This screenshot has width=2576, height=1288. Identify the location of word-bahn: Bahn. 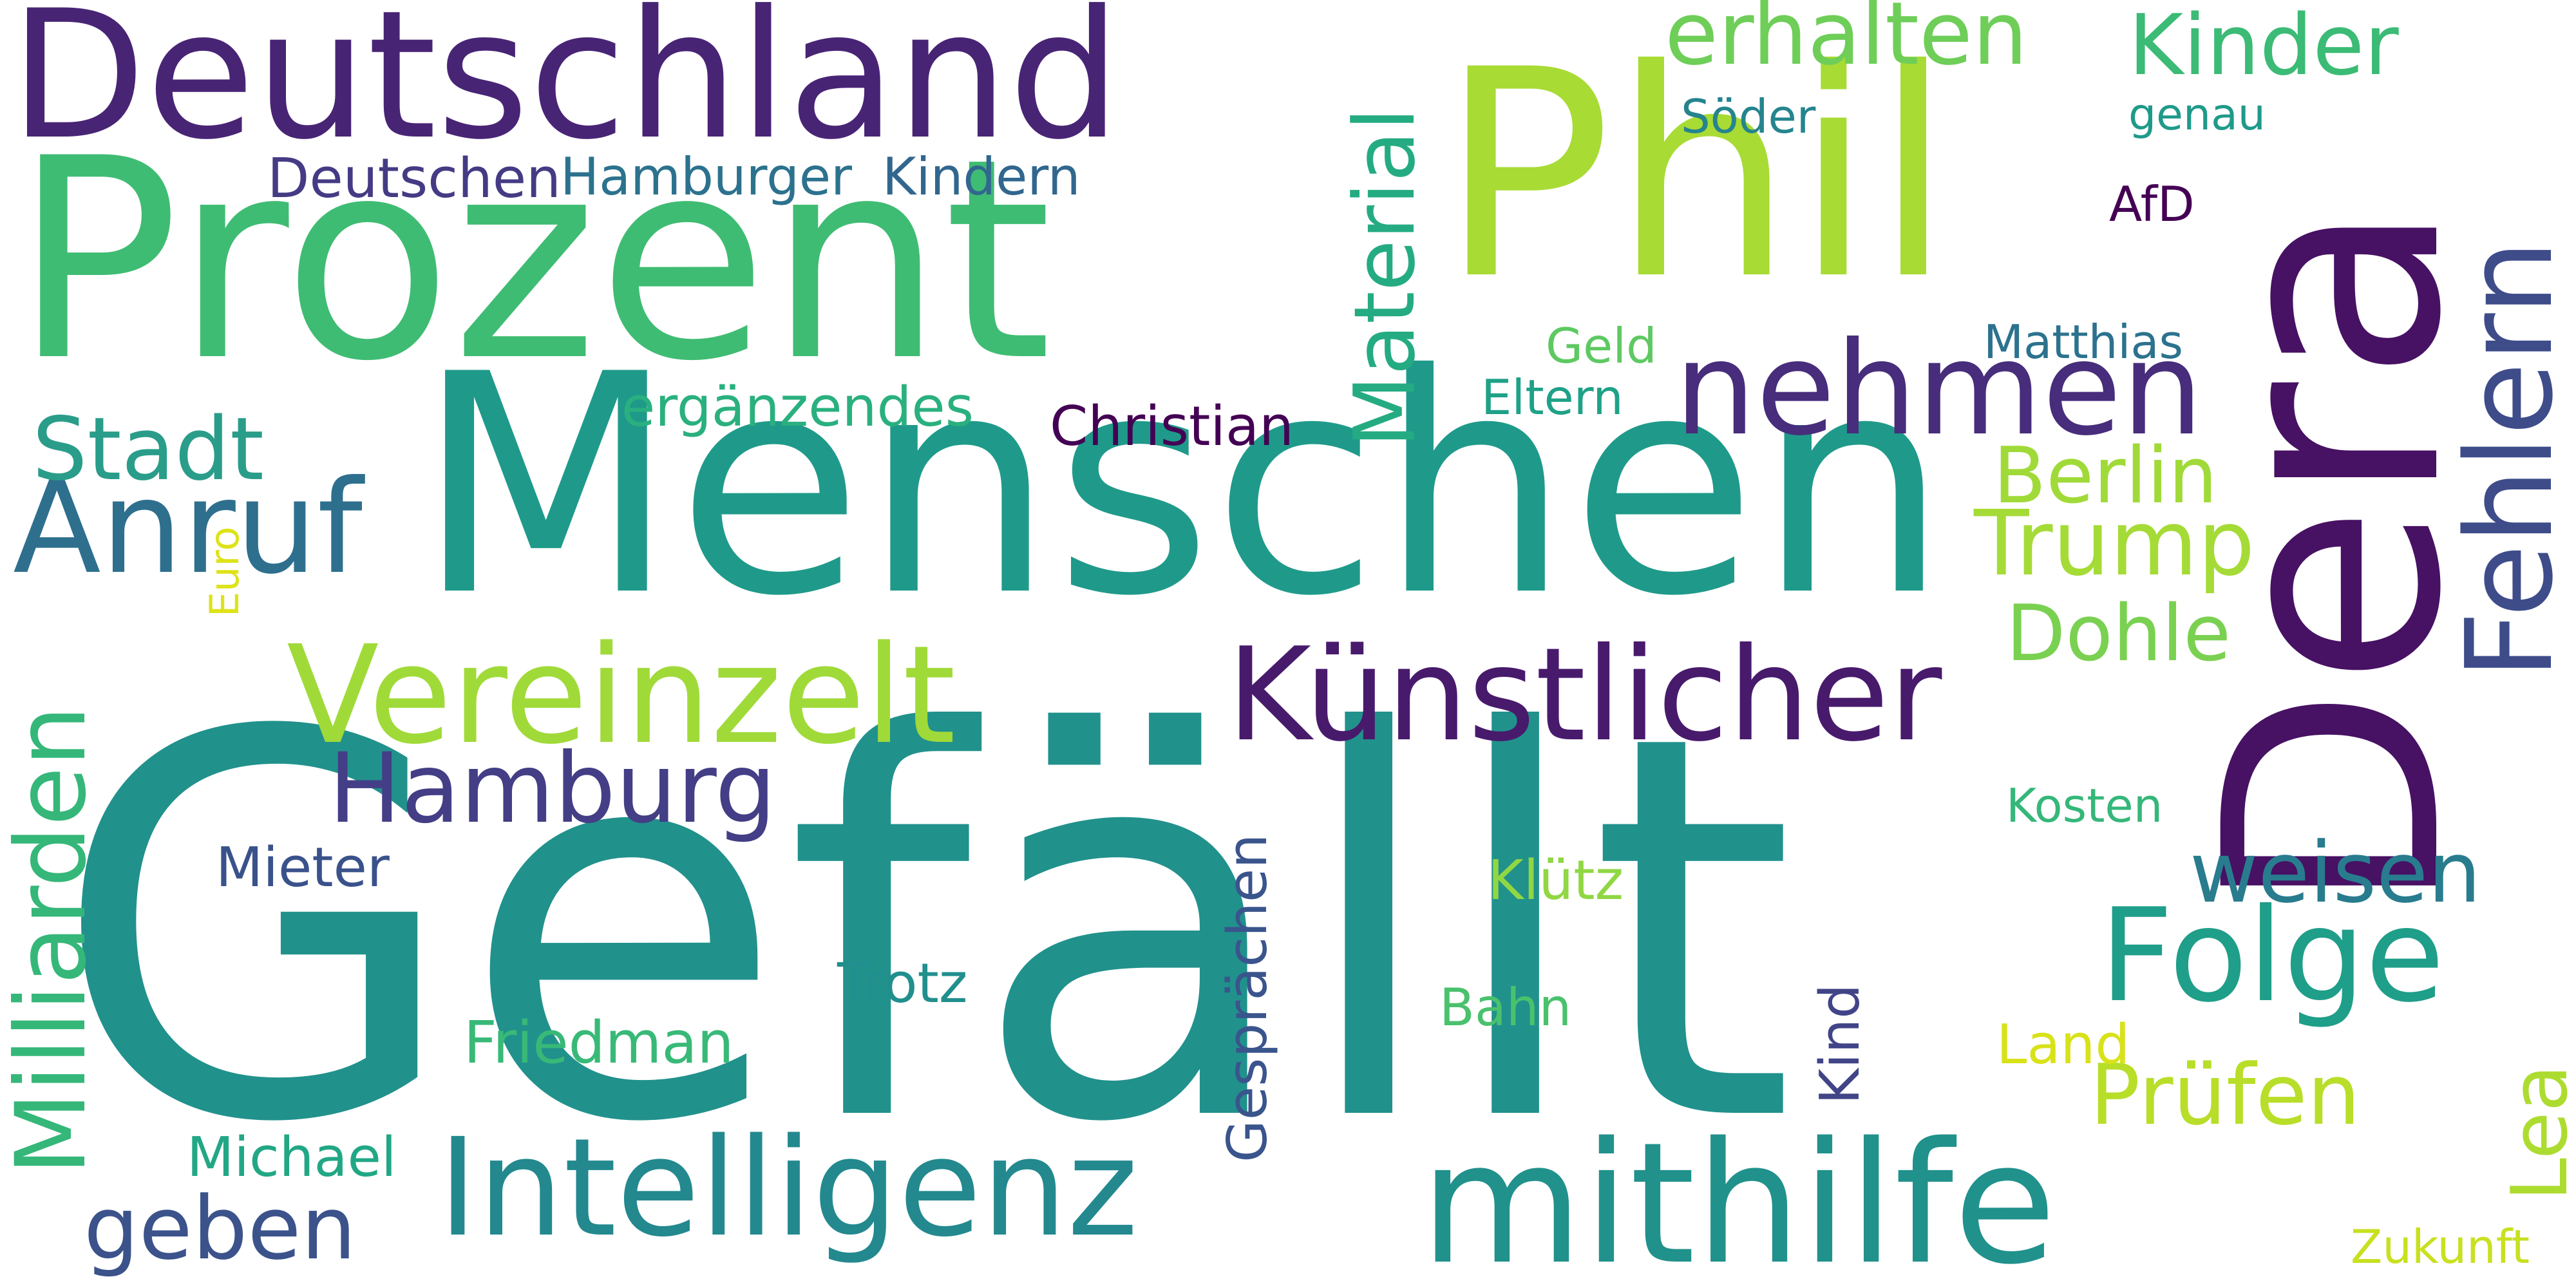
(1506, 1008).